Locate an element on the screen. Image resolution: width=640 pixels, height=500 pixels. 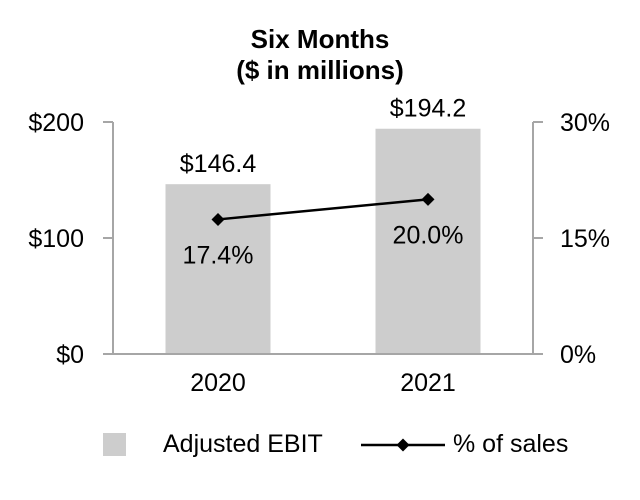
bar-2021 is located at coordinates (428, 241).